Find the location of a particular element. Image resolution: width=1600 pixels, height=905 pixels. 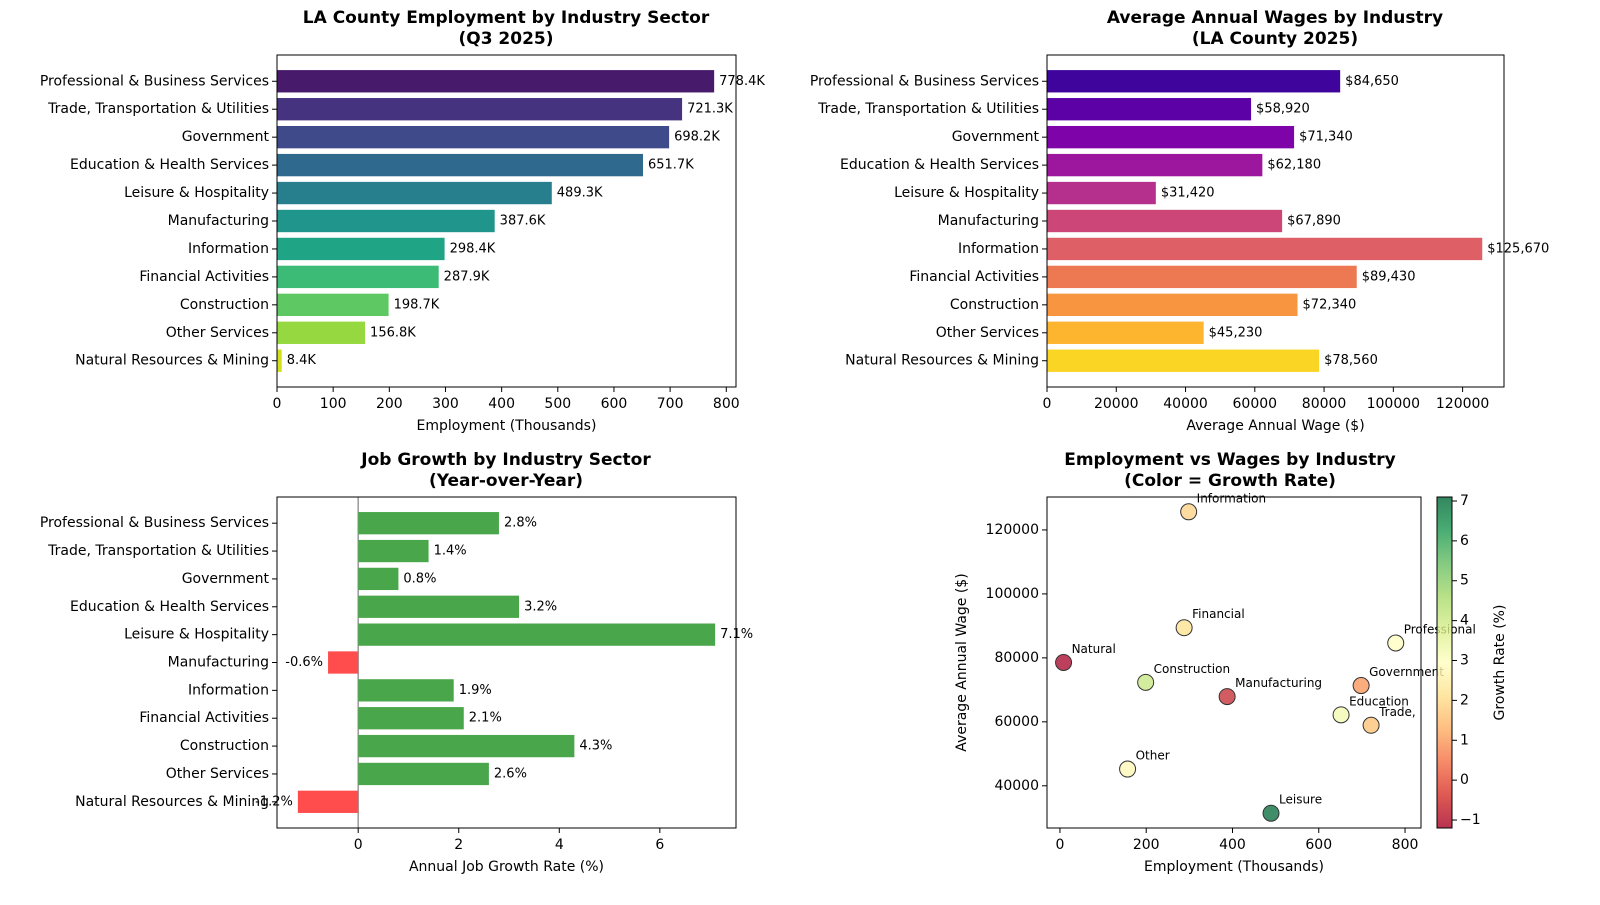

value-label: 2.6% is located at coordinates (510, 773).